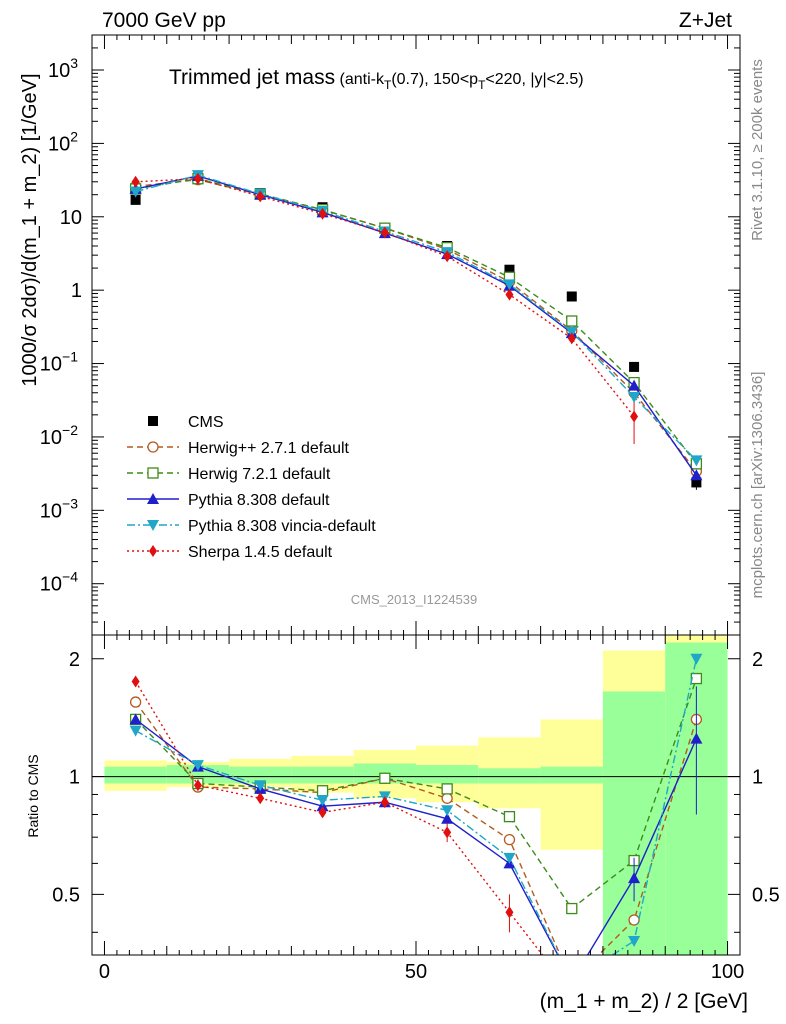 The width and height of the screenshot is (786, 1024). Describe the element at coordinates (482, 85) in the screenshot. I see `subtitle-sub-t2: T` at that location.